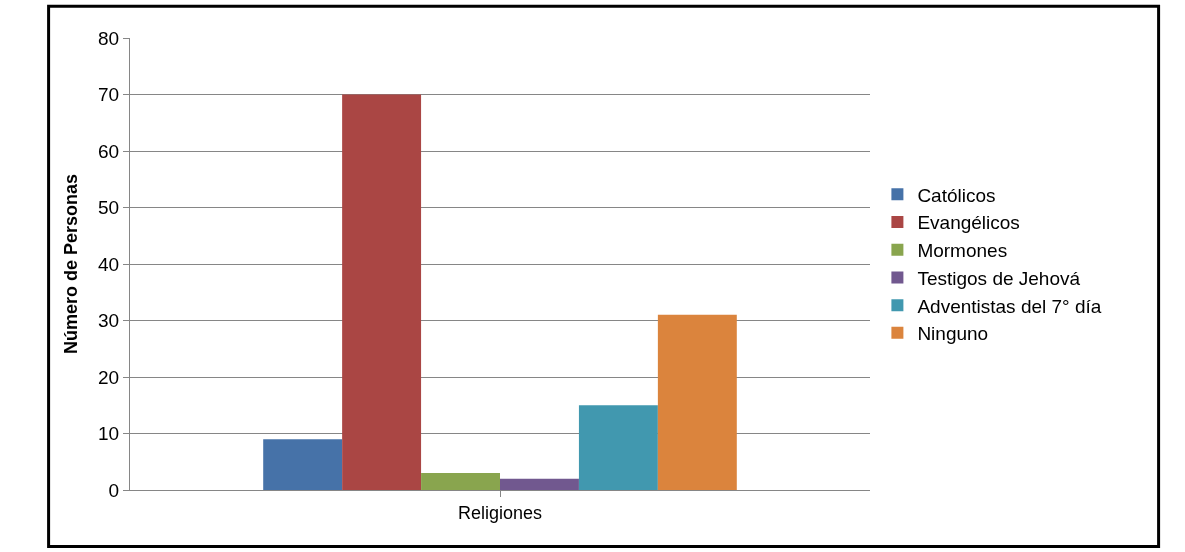 The image size is (1185, 552). I want to click on y-tick-label: 0, so click(114, 490).